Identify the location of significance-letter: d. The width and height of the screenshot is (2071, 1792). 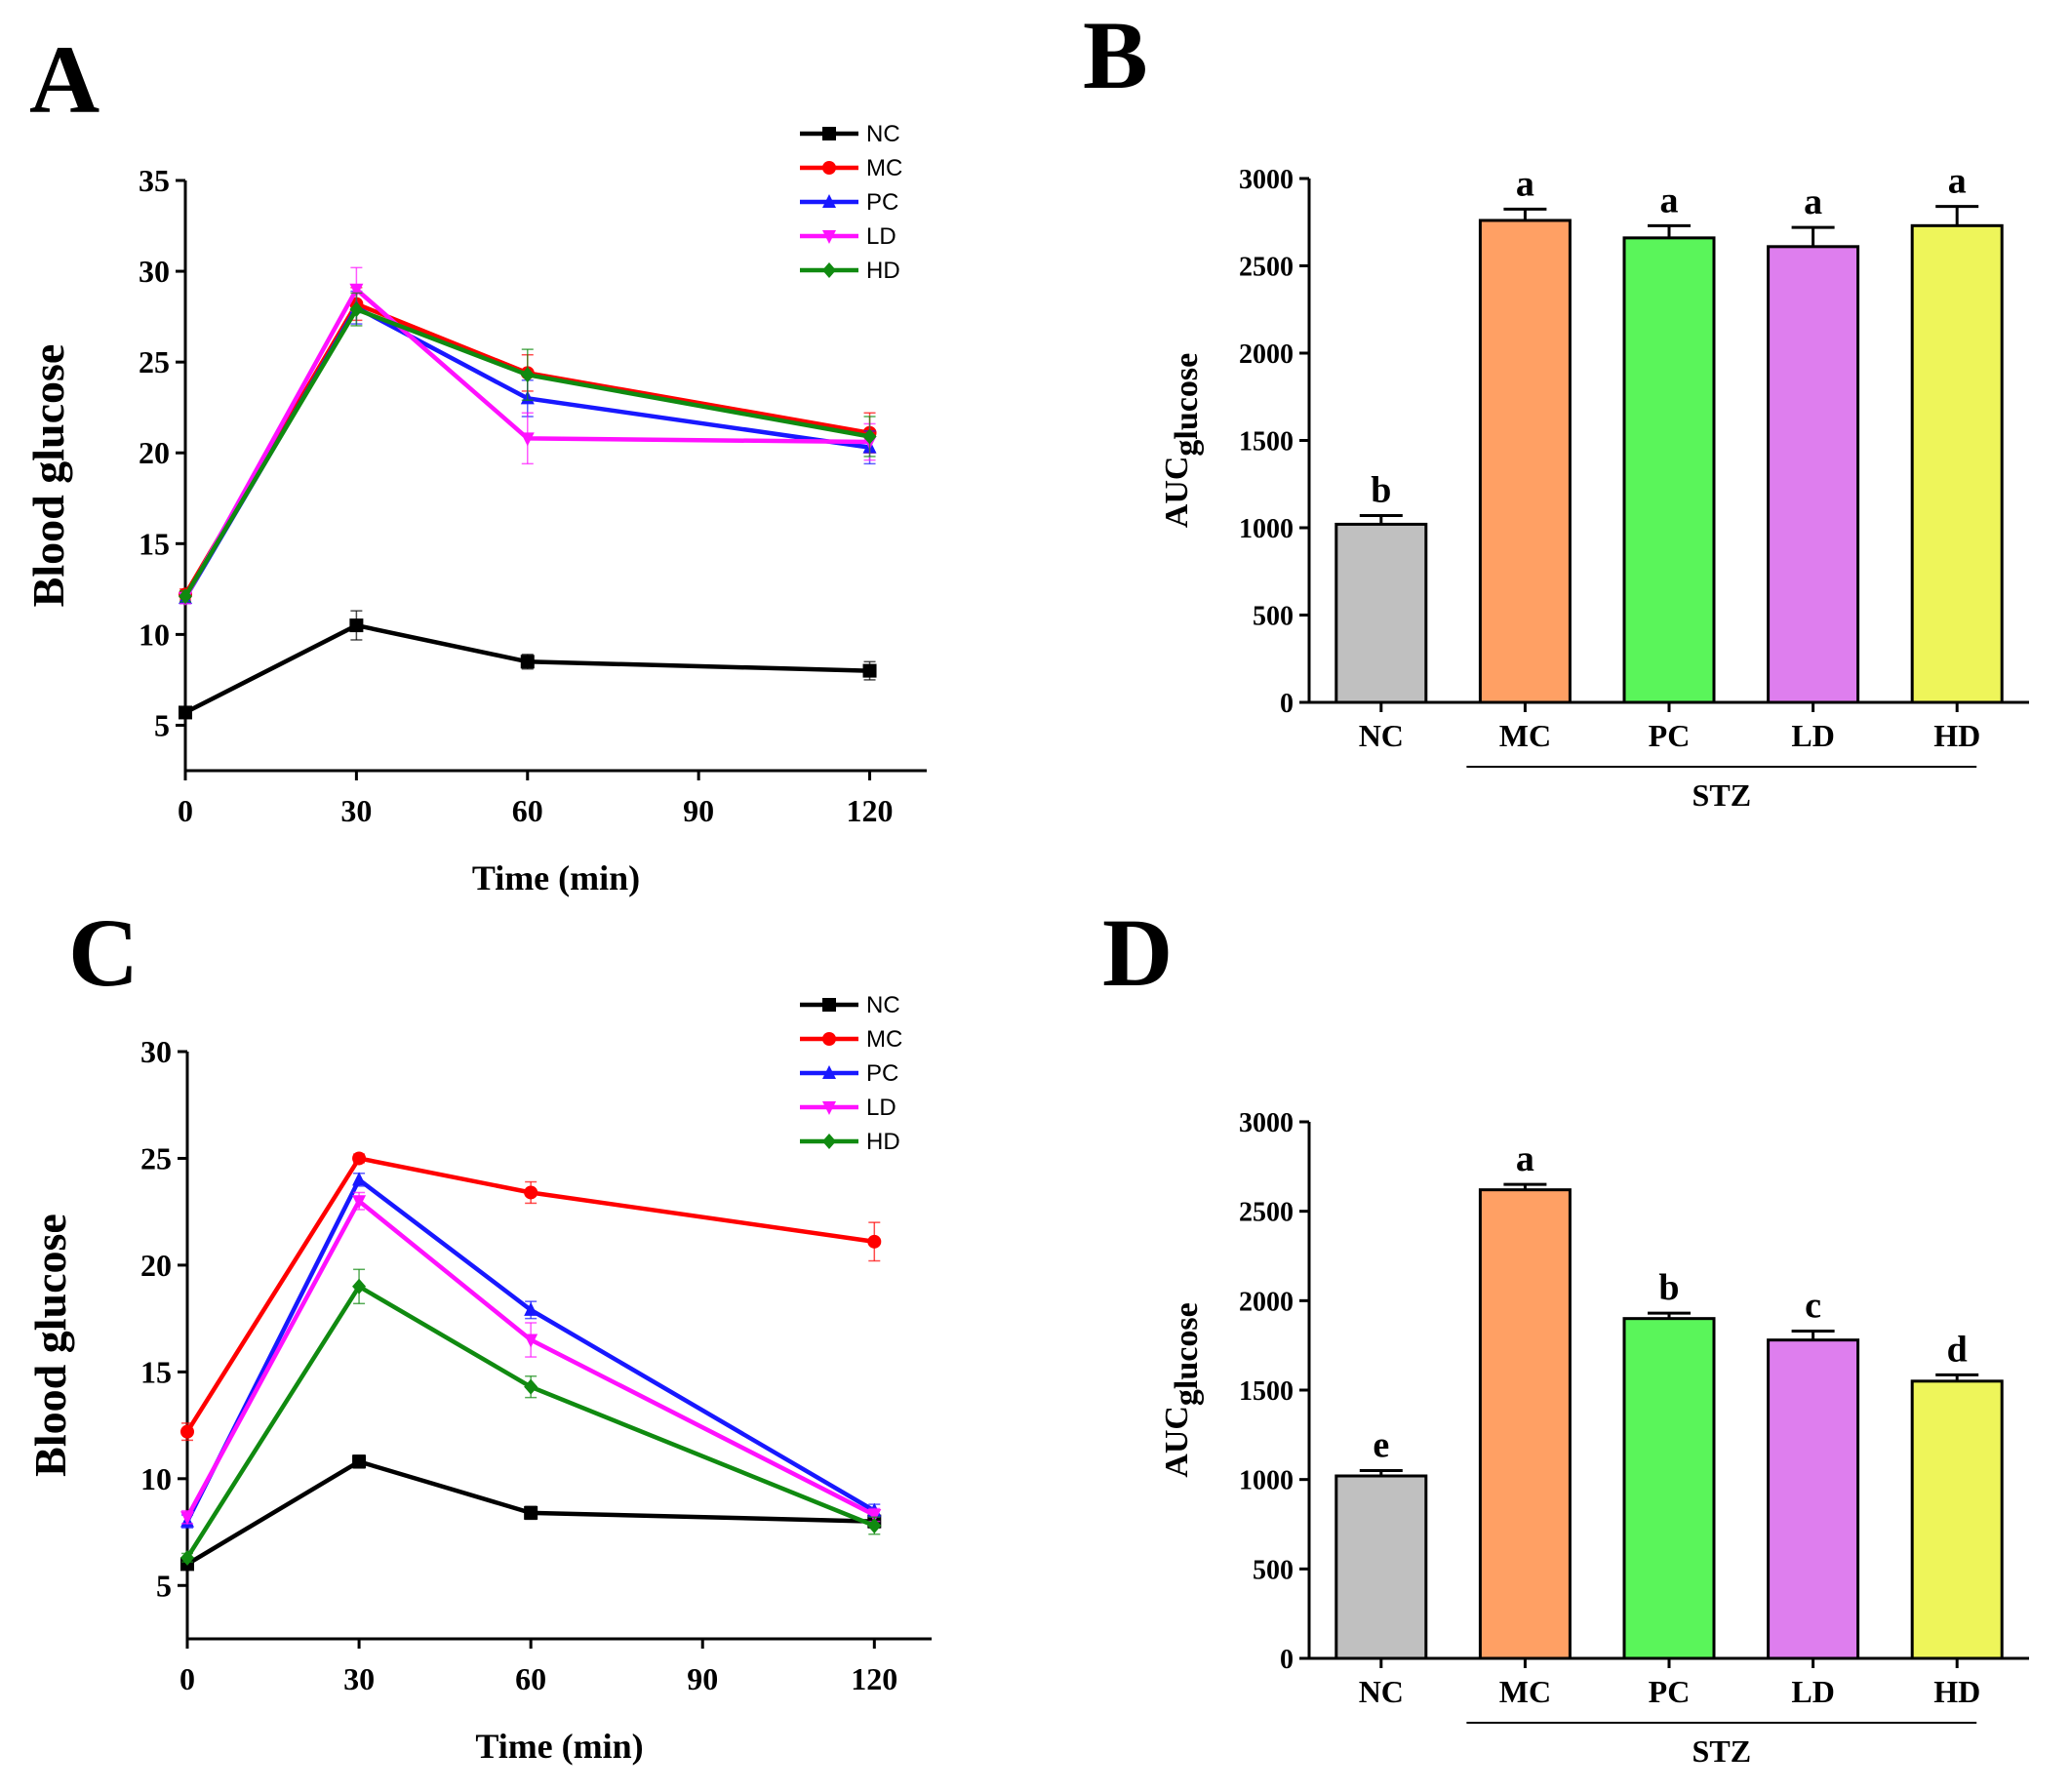
(1958, 1350).